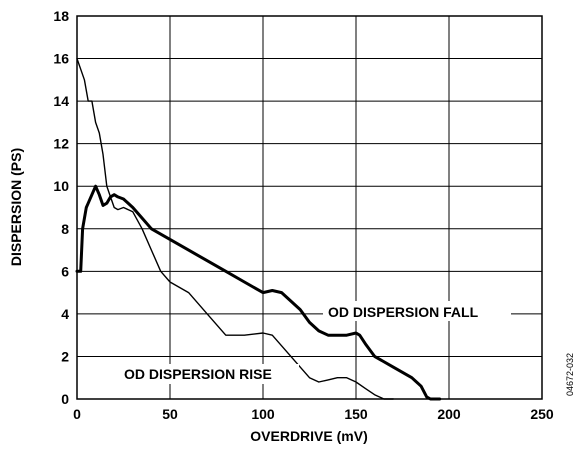  Describe the element at coordinates (61, 207) in the screenshot. I see `y-tick-labels: 0 2 4 6 8 10 12 14 16 18` at that location.